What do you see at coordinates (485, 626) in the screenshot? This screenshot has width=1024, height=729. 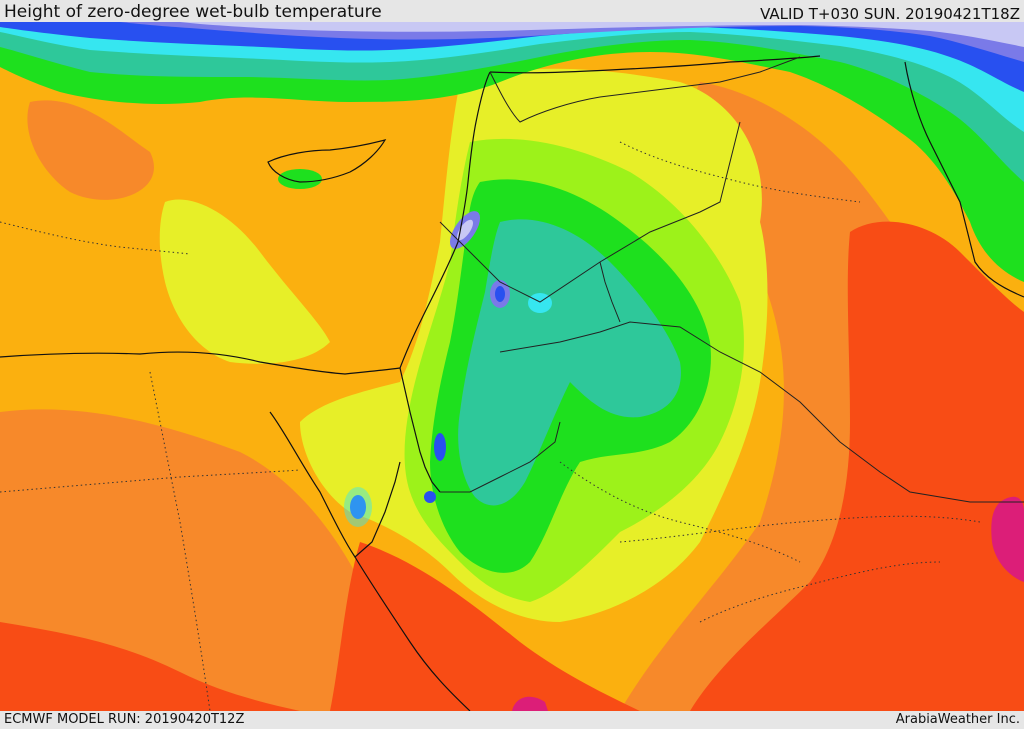 I see `red-zone-south` at bounding box center [485, 626].